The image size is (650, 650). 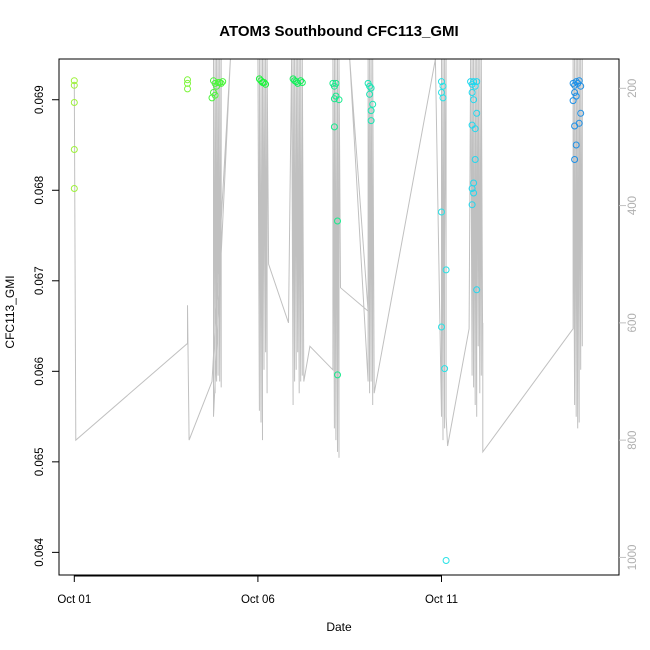 I want to click on x-tick-label: Oct 06, so click(x=258, y=600).